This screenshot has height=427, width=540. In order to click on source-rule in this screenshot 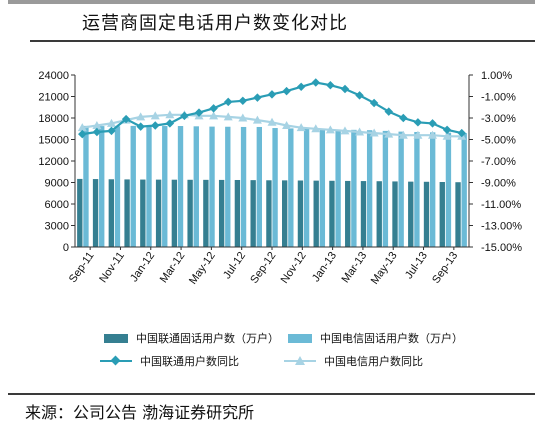, I will do `click(271, 394)`.